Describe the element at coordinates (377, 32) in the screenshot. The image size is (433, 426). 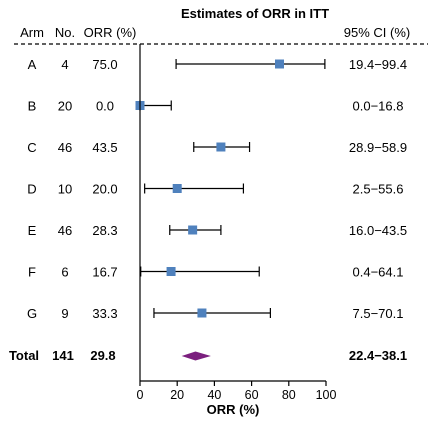
I see `header-ci: 95% CI (%)` at that location.